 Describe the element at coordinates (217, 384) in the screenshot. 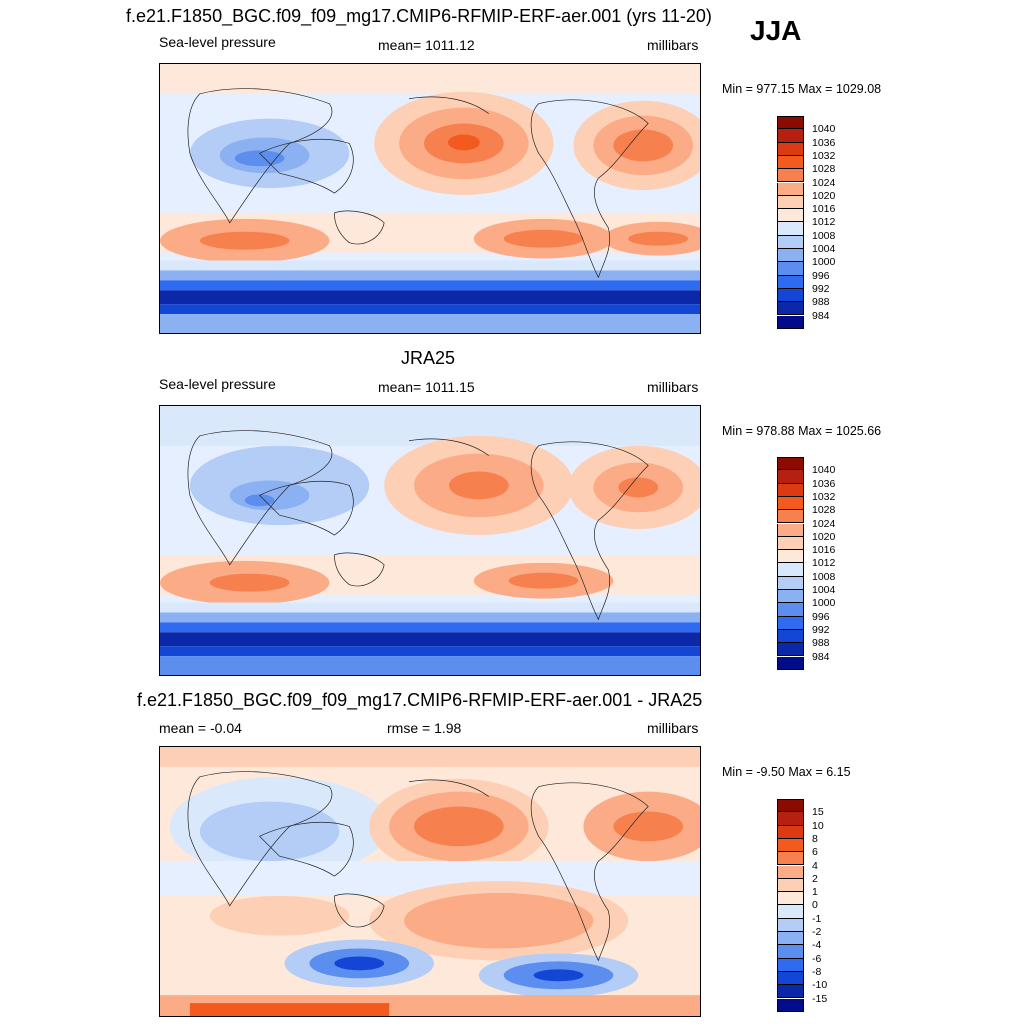

I see `variable-label: Sea-level pressure` at that location.